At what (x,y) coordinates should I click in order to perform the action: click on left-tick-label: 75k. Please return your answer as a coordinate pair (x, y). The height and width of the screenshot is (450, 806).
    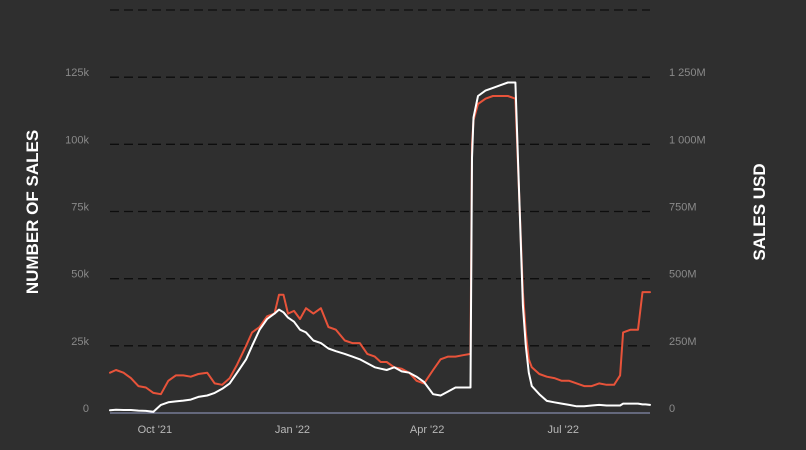
    Looking at the image, I should click on (80, 208).